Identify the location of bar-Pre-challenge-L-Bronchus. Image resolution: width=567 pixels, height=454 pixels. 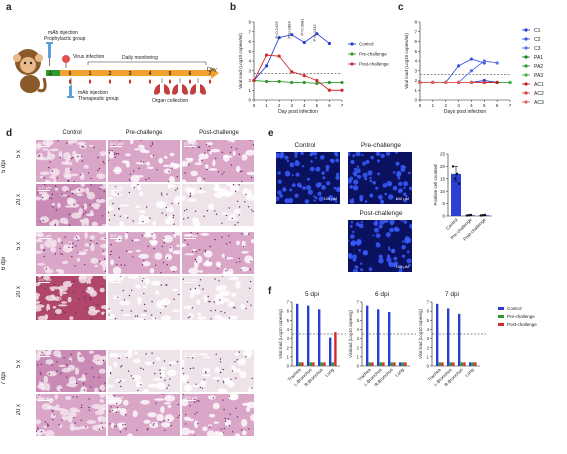
(311, 364).